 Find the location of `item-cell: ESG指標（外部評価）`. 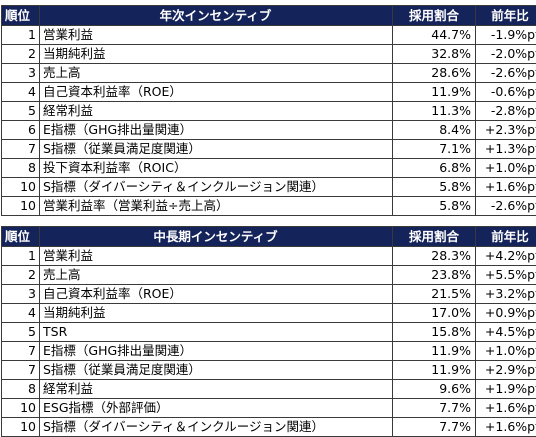

item-cell: ESG指標（外部評価） is located at coordinates (216, 408).